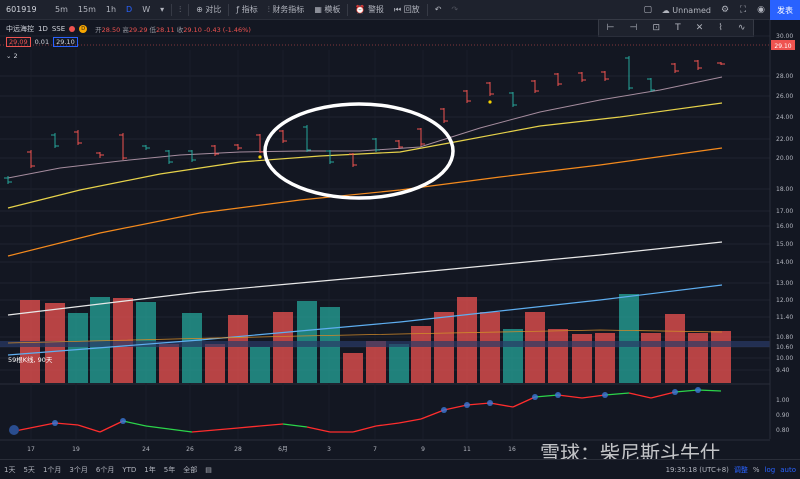 This screenshot has height=479, width=800. Describe the element at coordinates (784, 36) in the screenshot. I see `price-axis-label: 30.00` at that location.